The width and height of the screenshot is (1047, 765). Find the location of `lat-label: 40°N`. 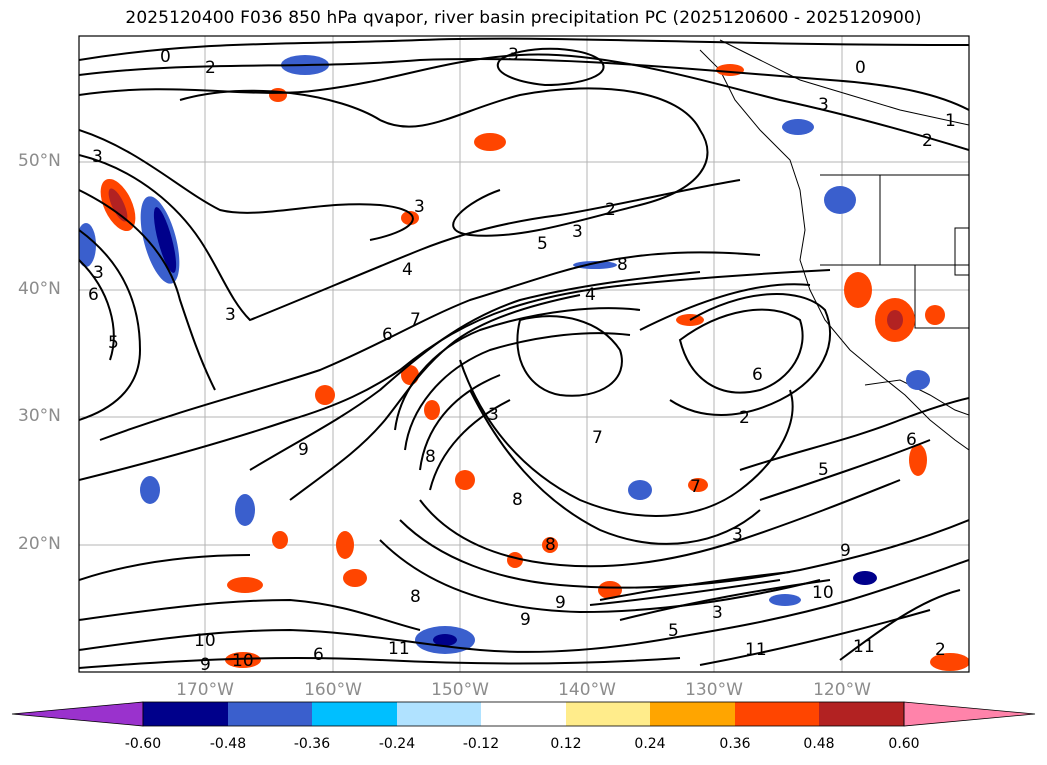

lat-label: 40°N is located at coordinates (39, 289).